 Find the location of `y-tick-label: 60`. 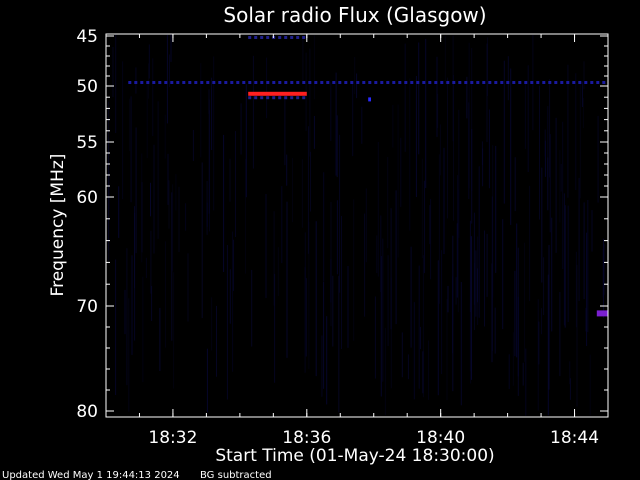

y-tick-label: 60 is located at coordinates (87, 198).